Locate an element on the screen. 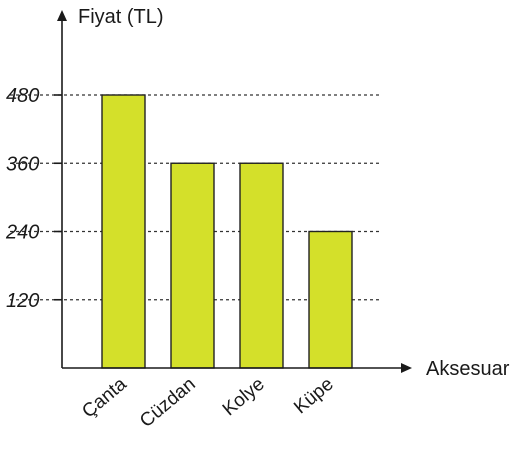 This screenshot has width=531, height=449. x-axis-arrow-icon is located at coordinates (406, 368).